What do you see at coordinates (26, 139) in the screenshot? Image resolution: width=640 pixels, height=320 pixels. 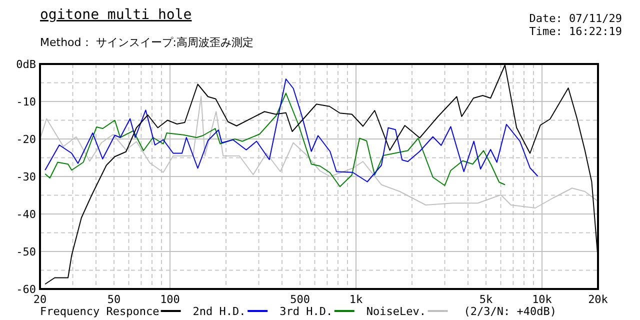 I see `y-tick-label: -20` at bounding box center [26, 139].